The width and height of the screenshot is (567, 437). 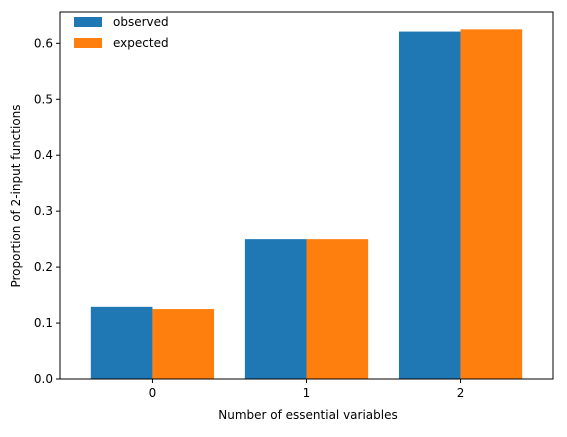 I want to click on legend: observed expected, so click(x=121, y=32).